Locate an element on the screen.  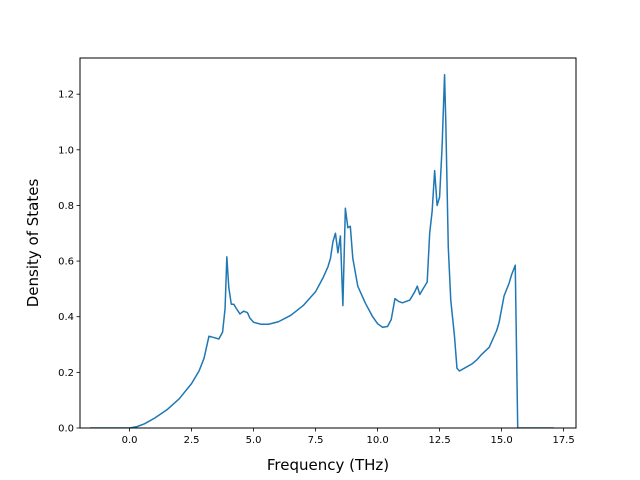
y-tick-label: 0.8 is located at coordinates (66, 206).